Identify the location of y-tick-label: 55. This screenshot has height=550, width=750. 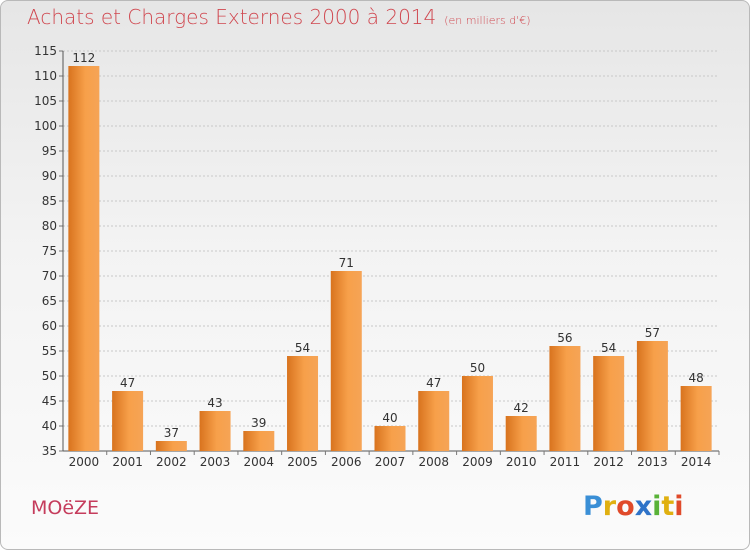
(49, 351).